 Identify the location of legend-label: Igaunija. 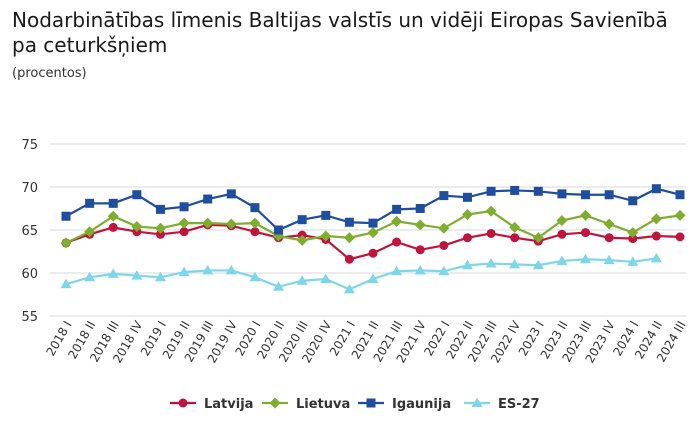
(421, 404).